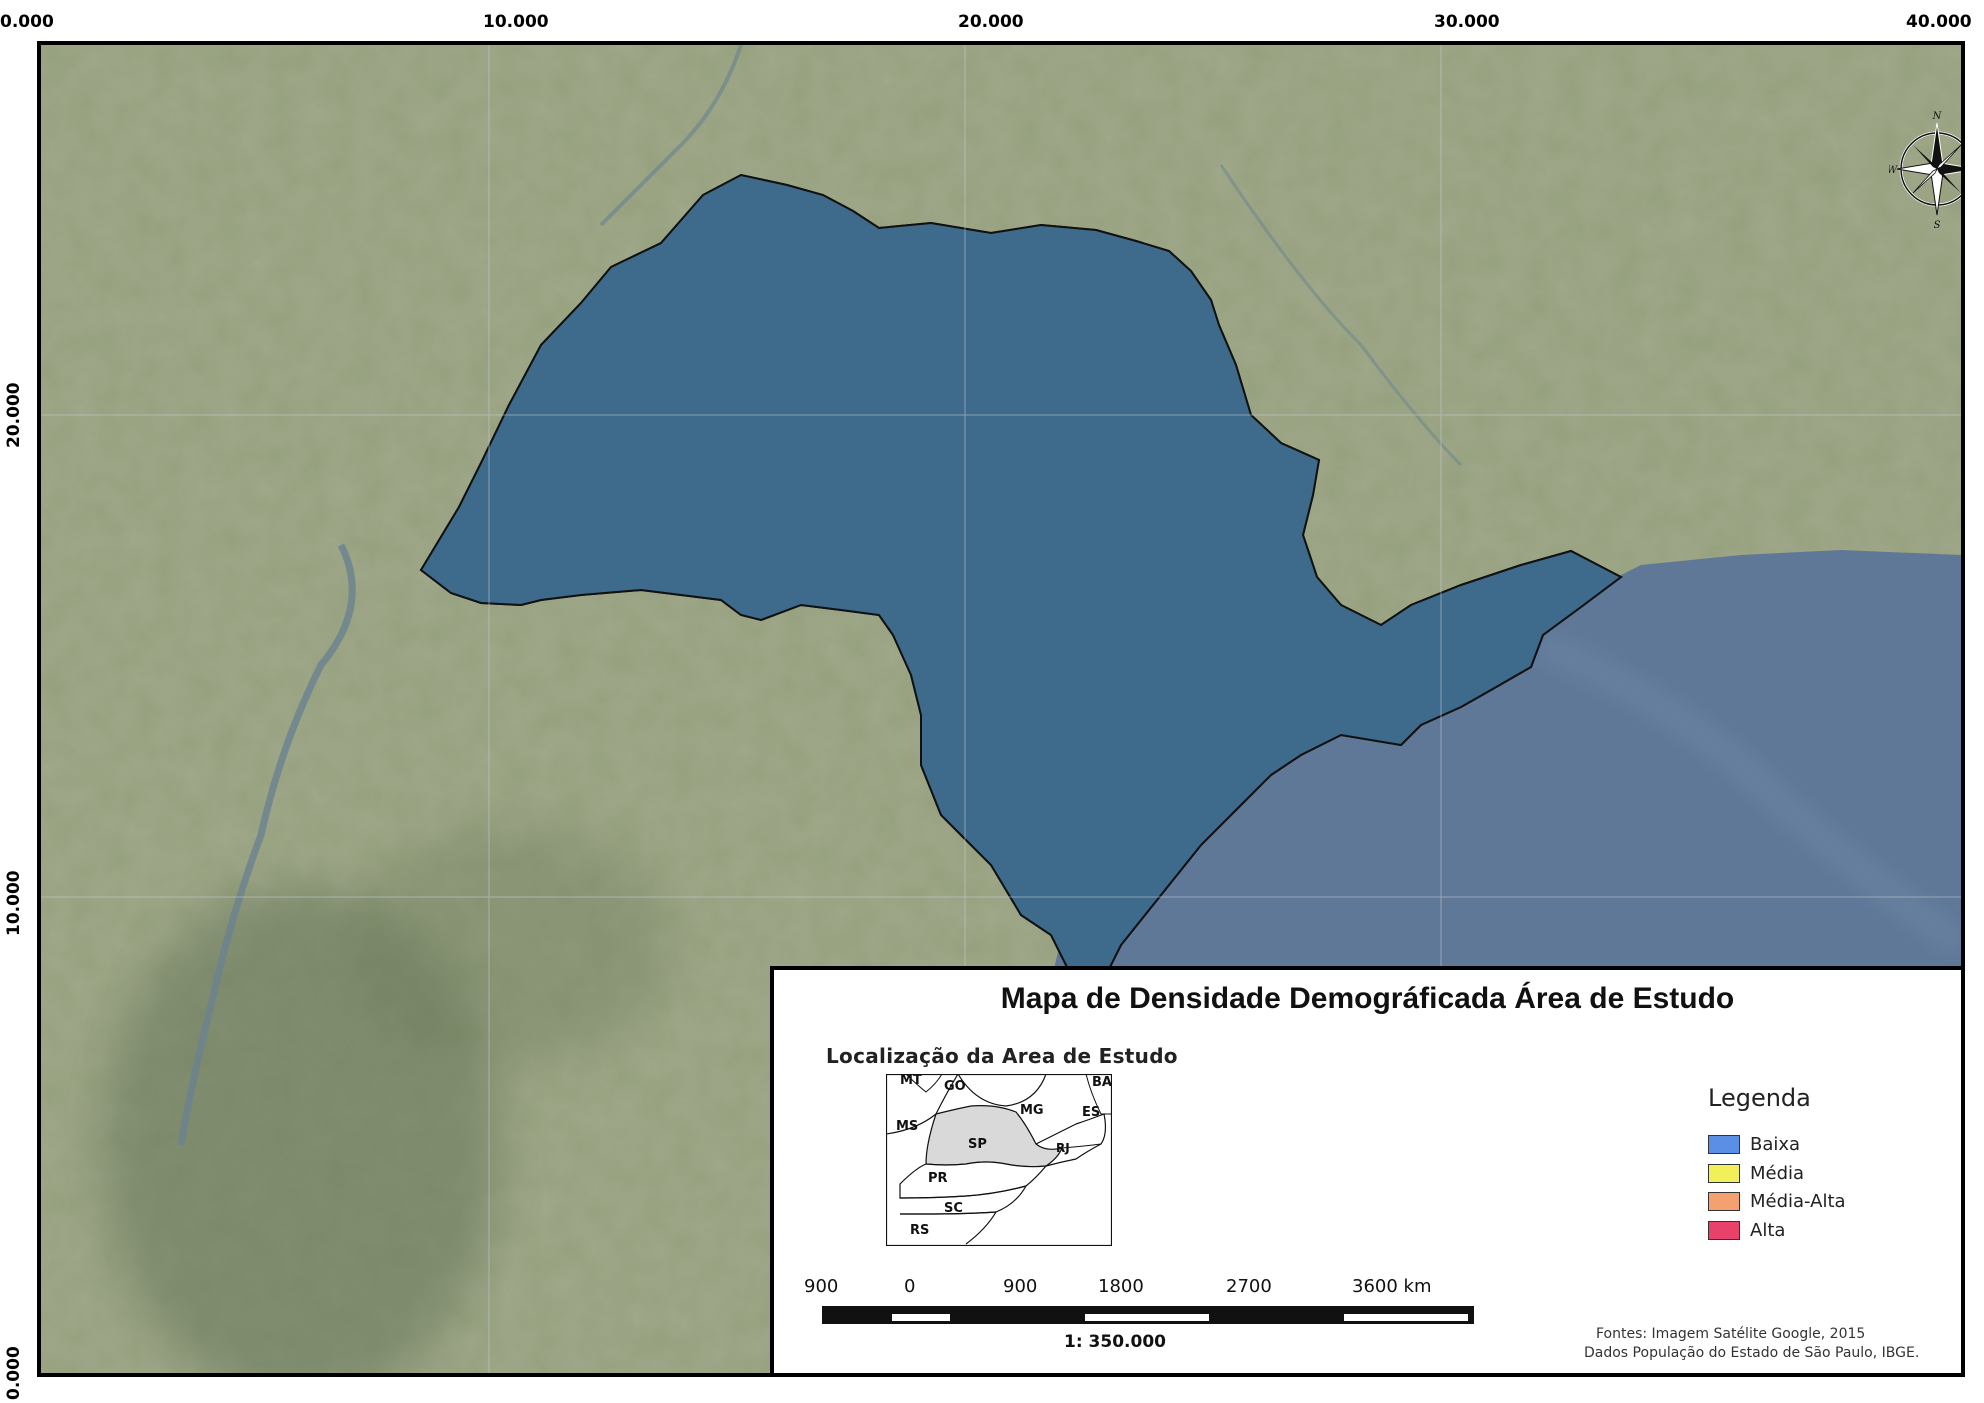 The height and width of the screenshot is (1403, 1984). Describe the element at coordinates (1020, 1286) in the screenshot. I see `scale-label-900: 900` at that location.